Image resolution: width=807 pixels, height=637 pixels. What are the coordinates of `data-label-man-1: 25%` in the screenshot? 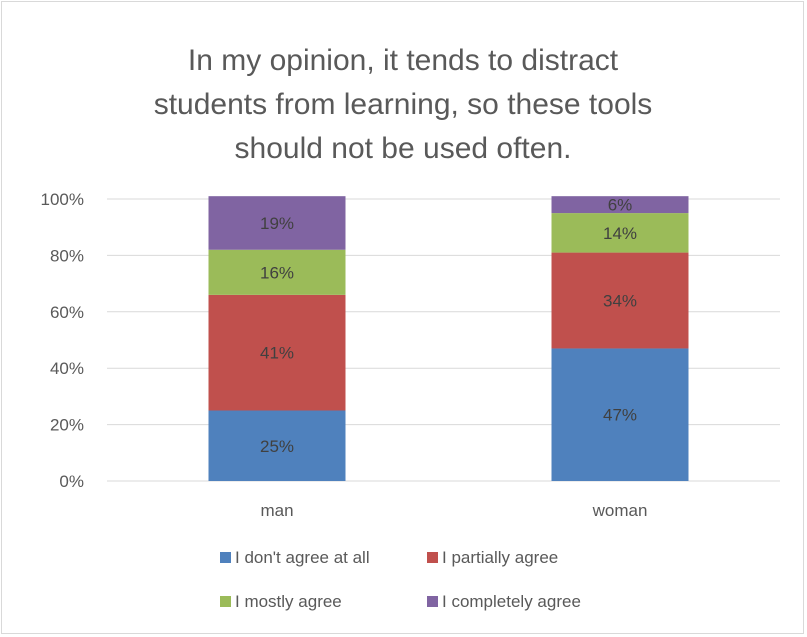 It's located at (277, 446).